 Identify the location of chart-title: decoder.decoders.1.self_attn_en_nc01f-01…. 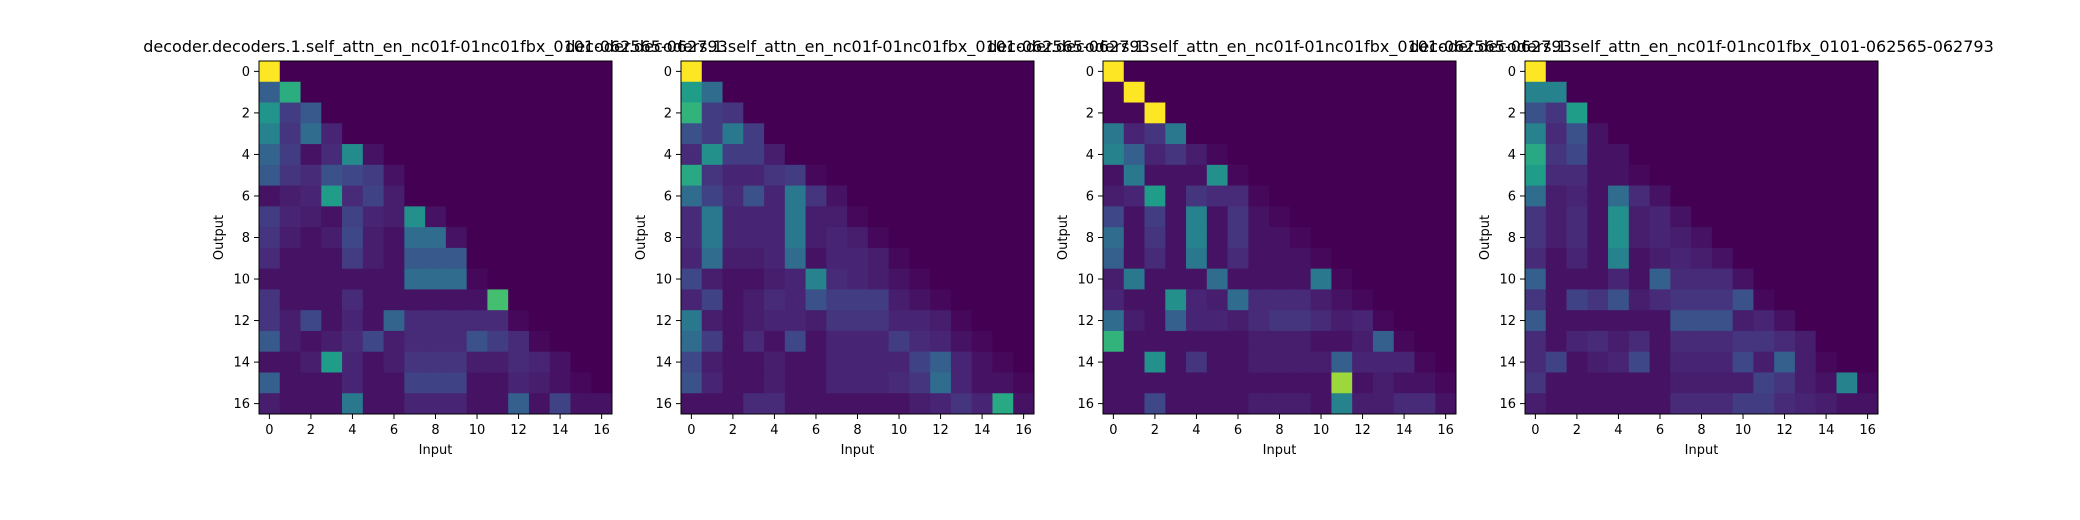
(1701, 47).